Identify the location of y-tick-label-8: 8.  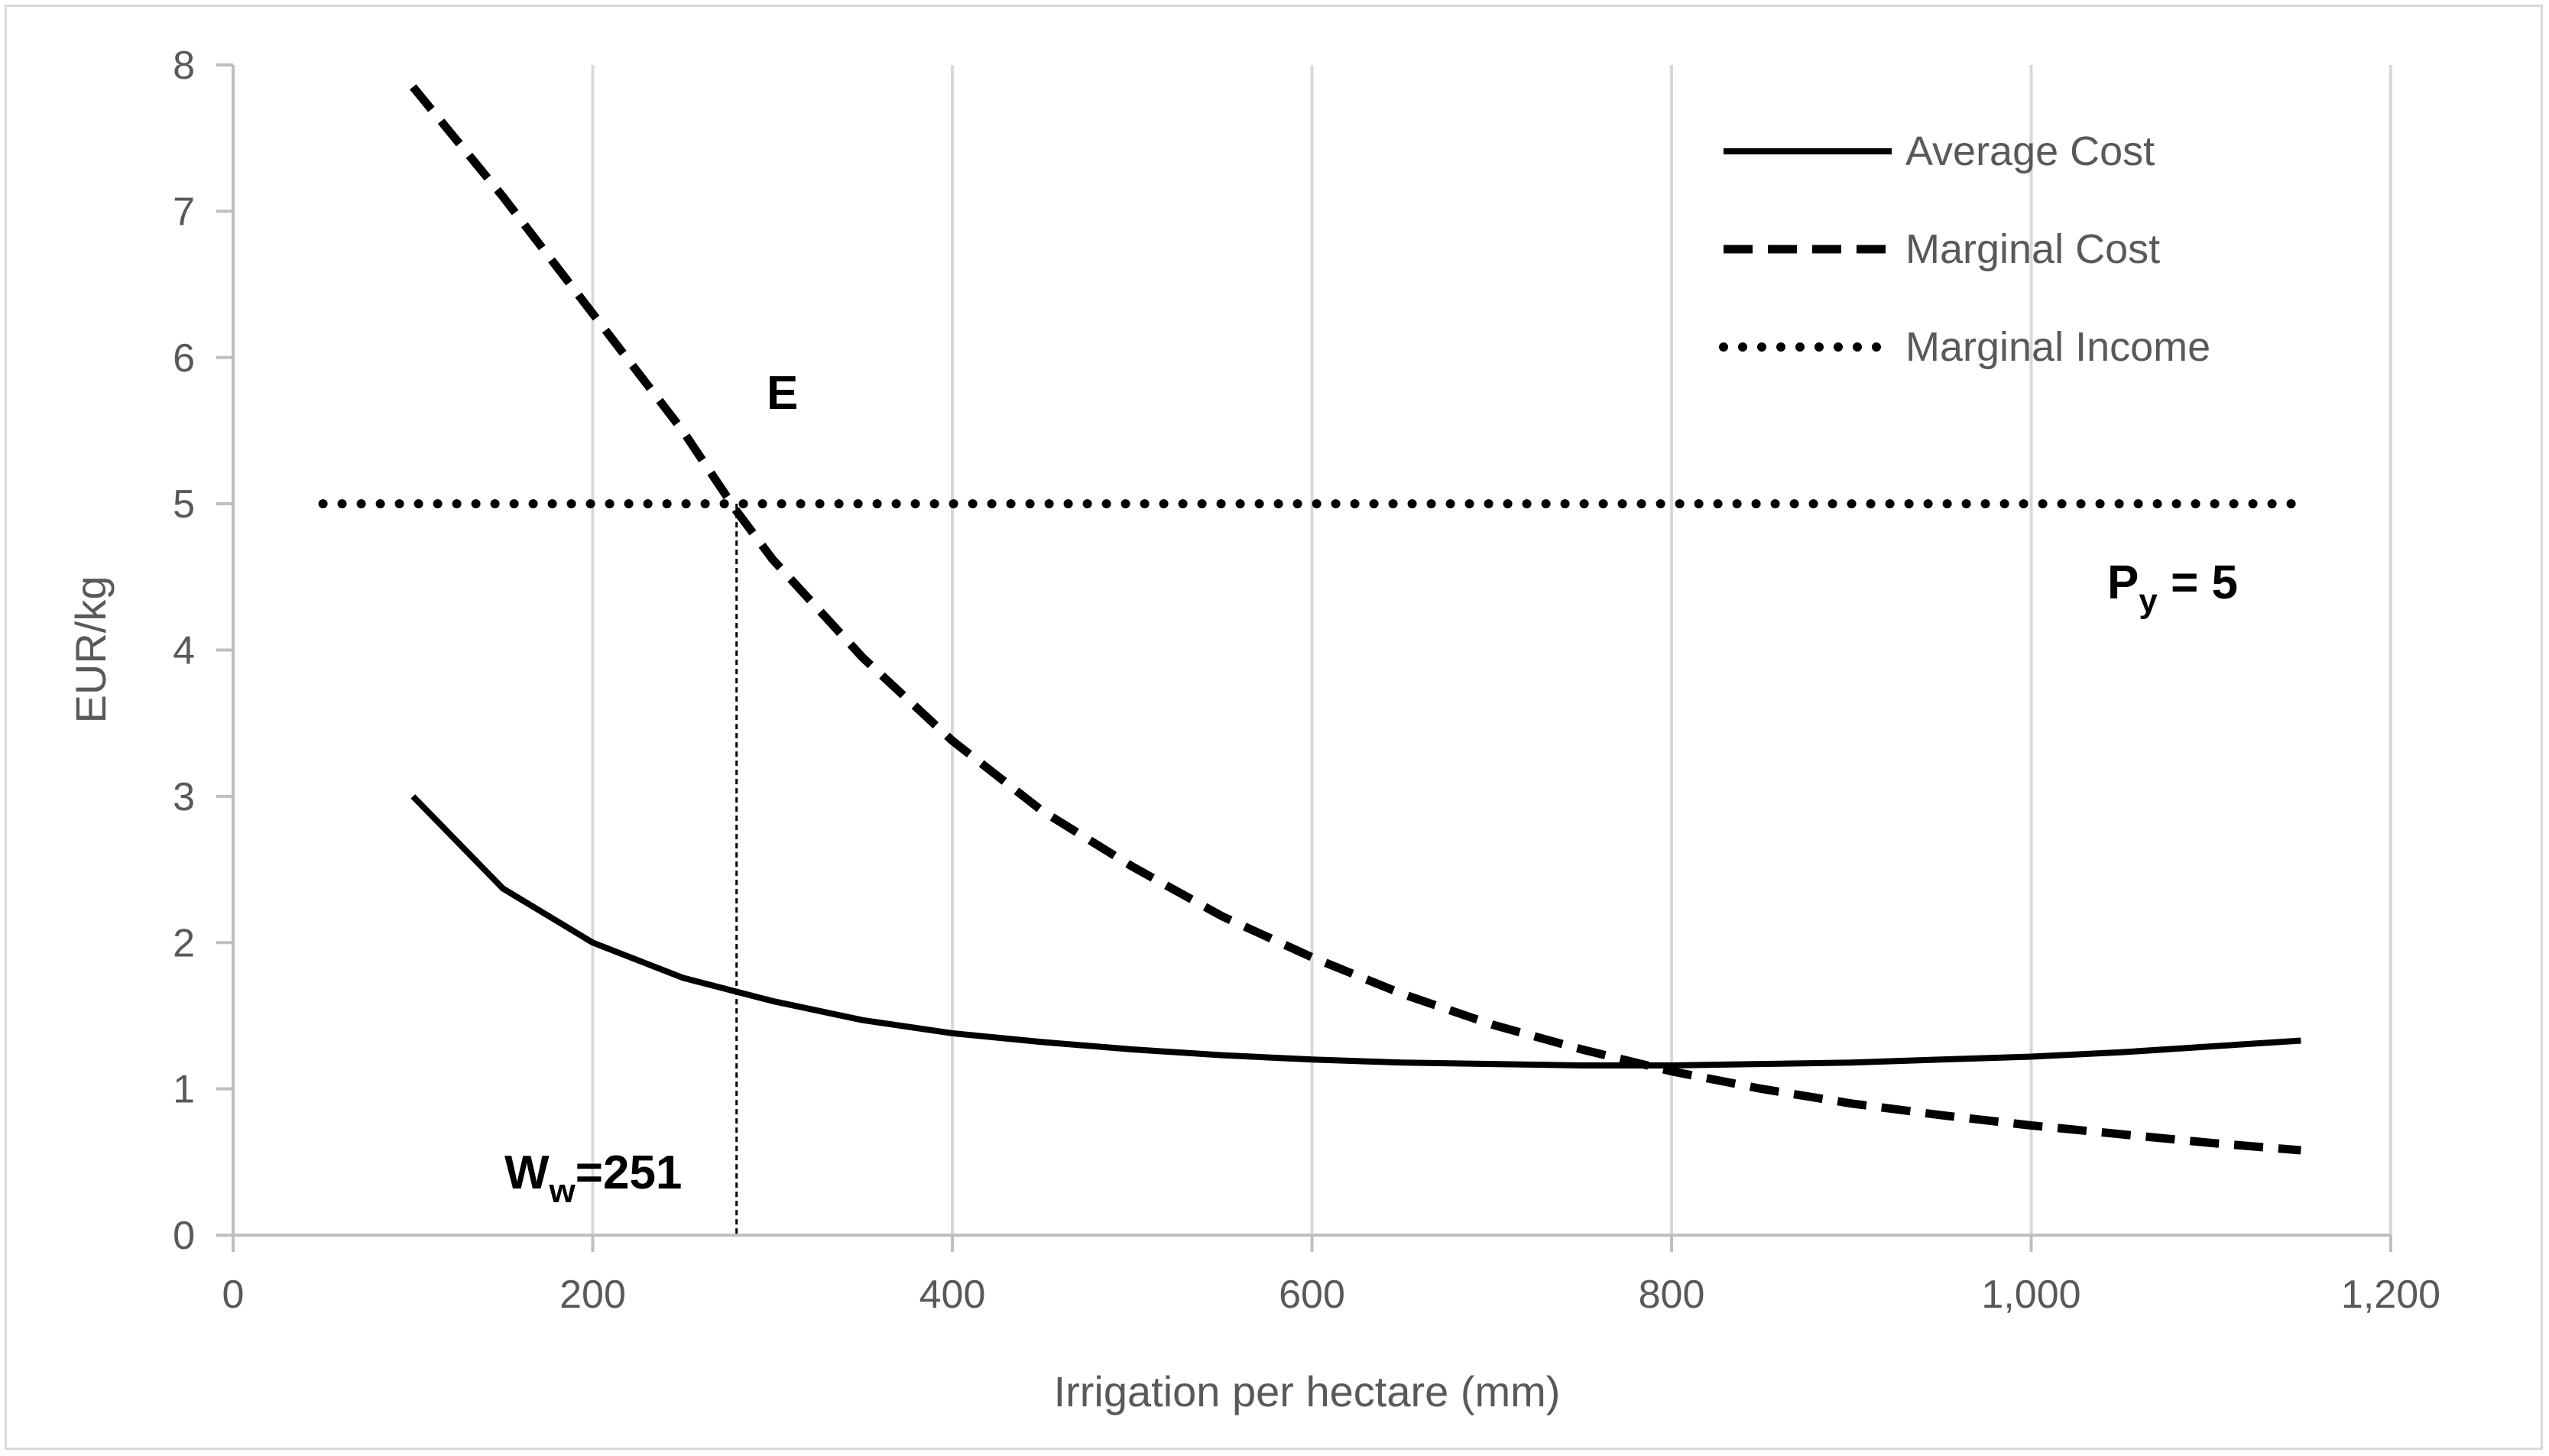
(184, 66).